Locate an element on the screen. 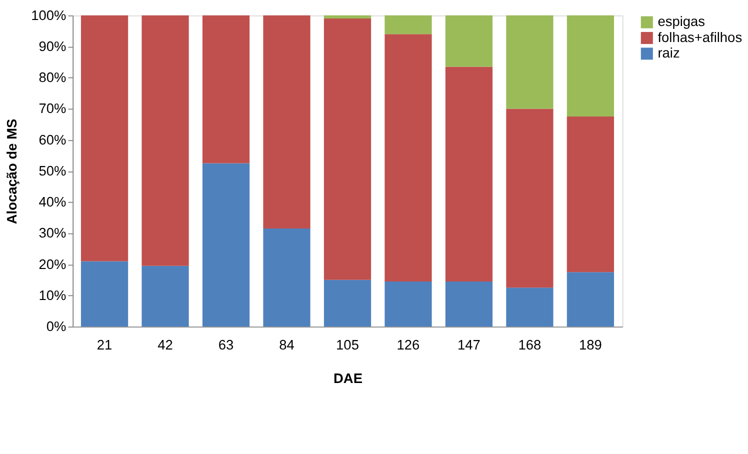  y-axis-title: Alocação de MS is located at coordinates (12, 171).